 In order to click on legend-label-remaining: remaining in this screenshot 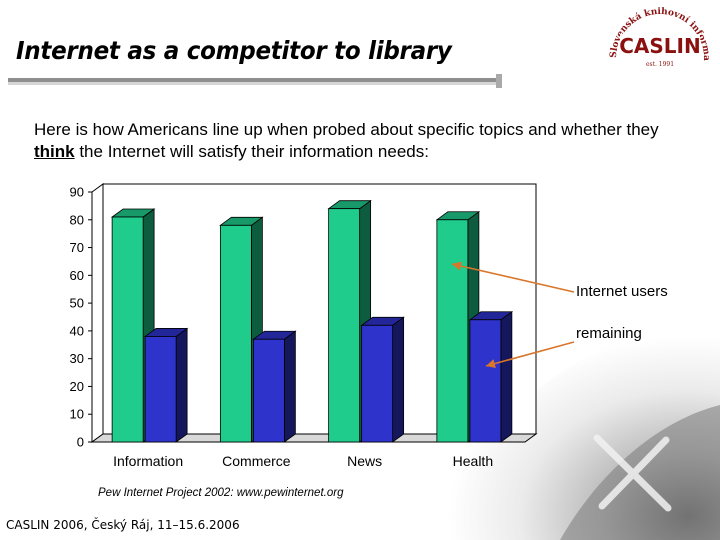, I will do `click(609, 333)`.